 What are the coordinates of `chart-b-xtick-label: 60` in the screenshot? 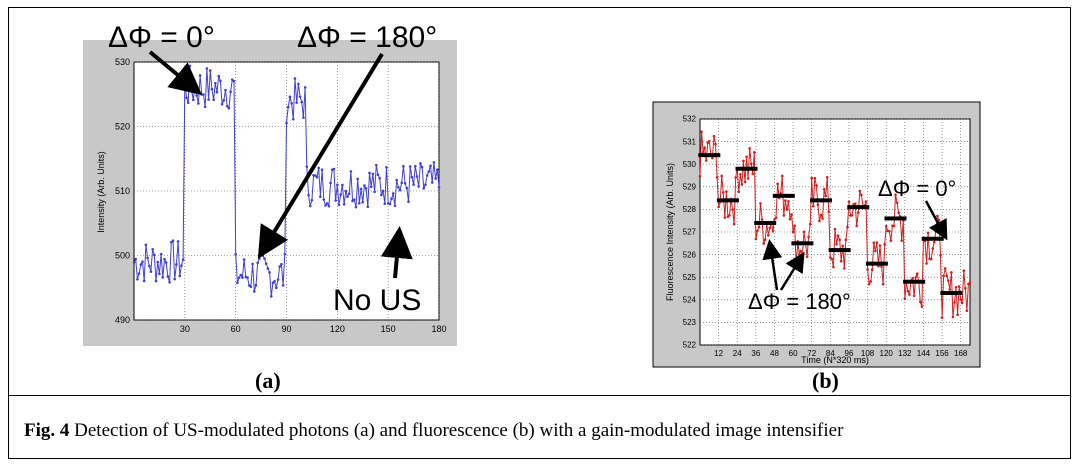 It's located at (793, 353).